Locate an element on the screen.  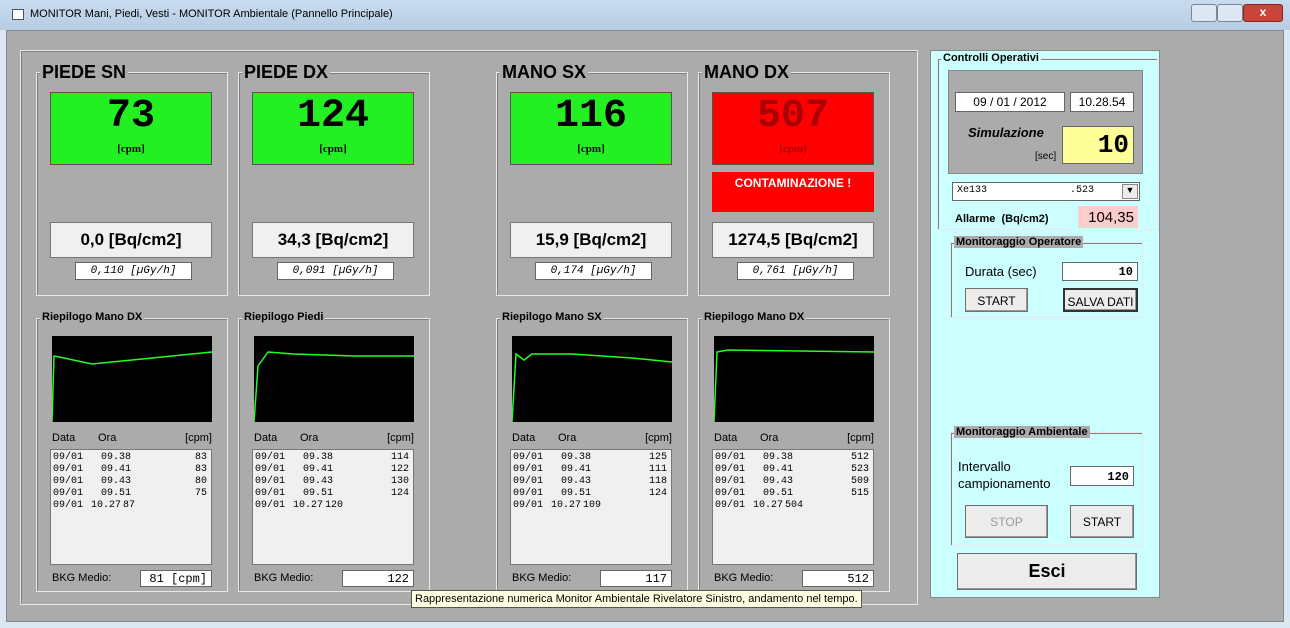
interval-label: Intervallo campionamento is located at coordinates (1004, 475).